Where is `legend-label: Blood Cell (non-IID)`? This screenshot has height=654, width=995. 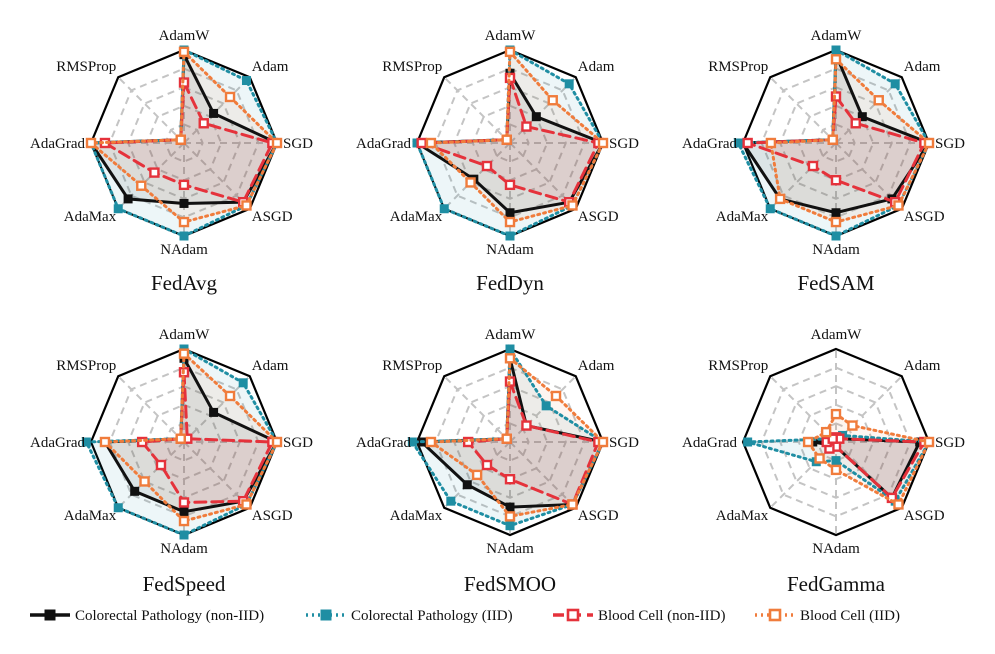
legend-label: Blood Cell (non-IID) is located at coordinates (661, 616).